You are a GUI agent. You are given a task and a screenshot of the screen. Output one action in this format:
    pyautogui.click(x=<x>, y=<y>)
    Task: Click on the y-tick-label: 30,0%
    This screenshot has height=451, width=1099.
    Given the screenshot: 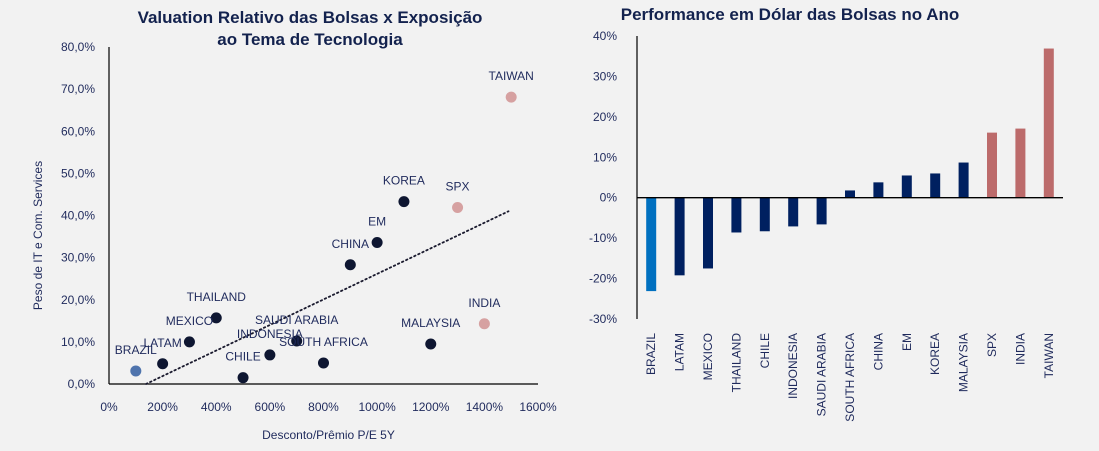 What is the action you would take?
    pyautogui.click(x=78, y=258)
    